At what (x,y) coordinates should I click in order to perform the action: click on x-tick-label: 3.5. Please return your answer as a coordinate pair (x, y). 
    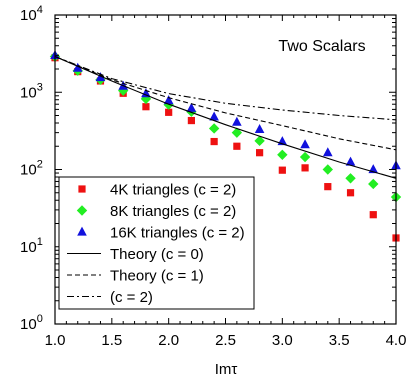
    Looking at the image, I should click on (339, 340).